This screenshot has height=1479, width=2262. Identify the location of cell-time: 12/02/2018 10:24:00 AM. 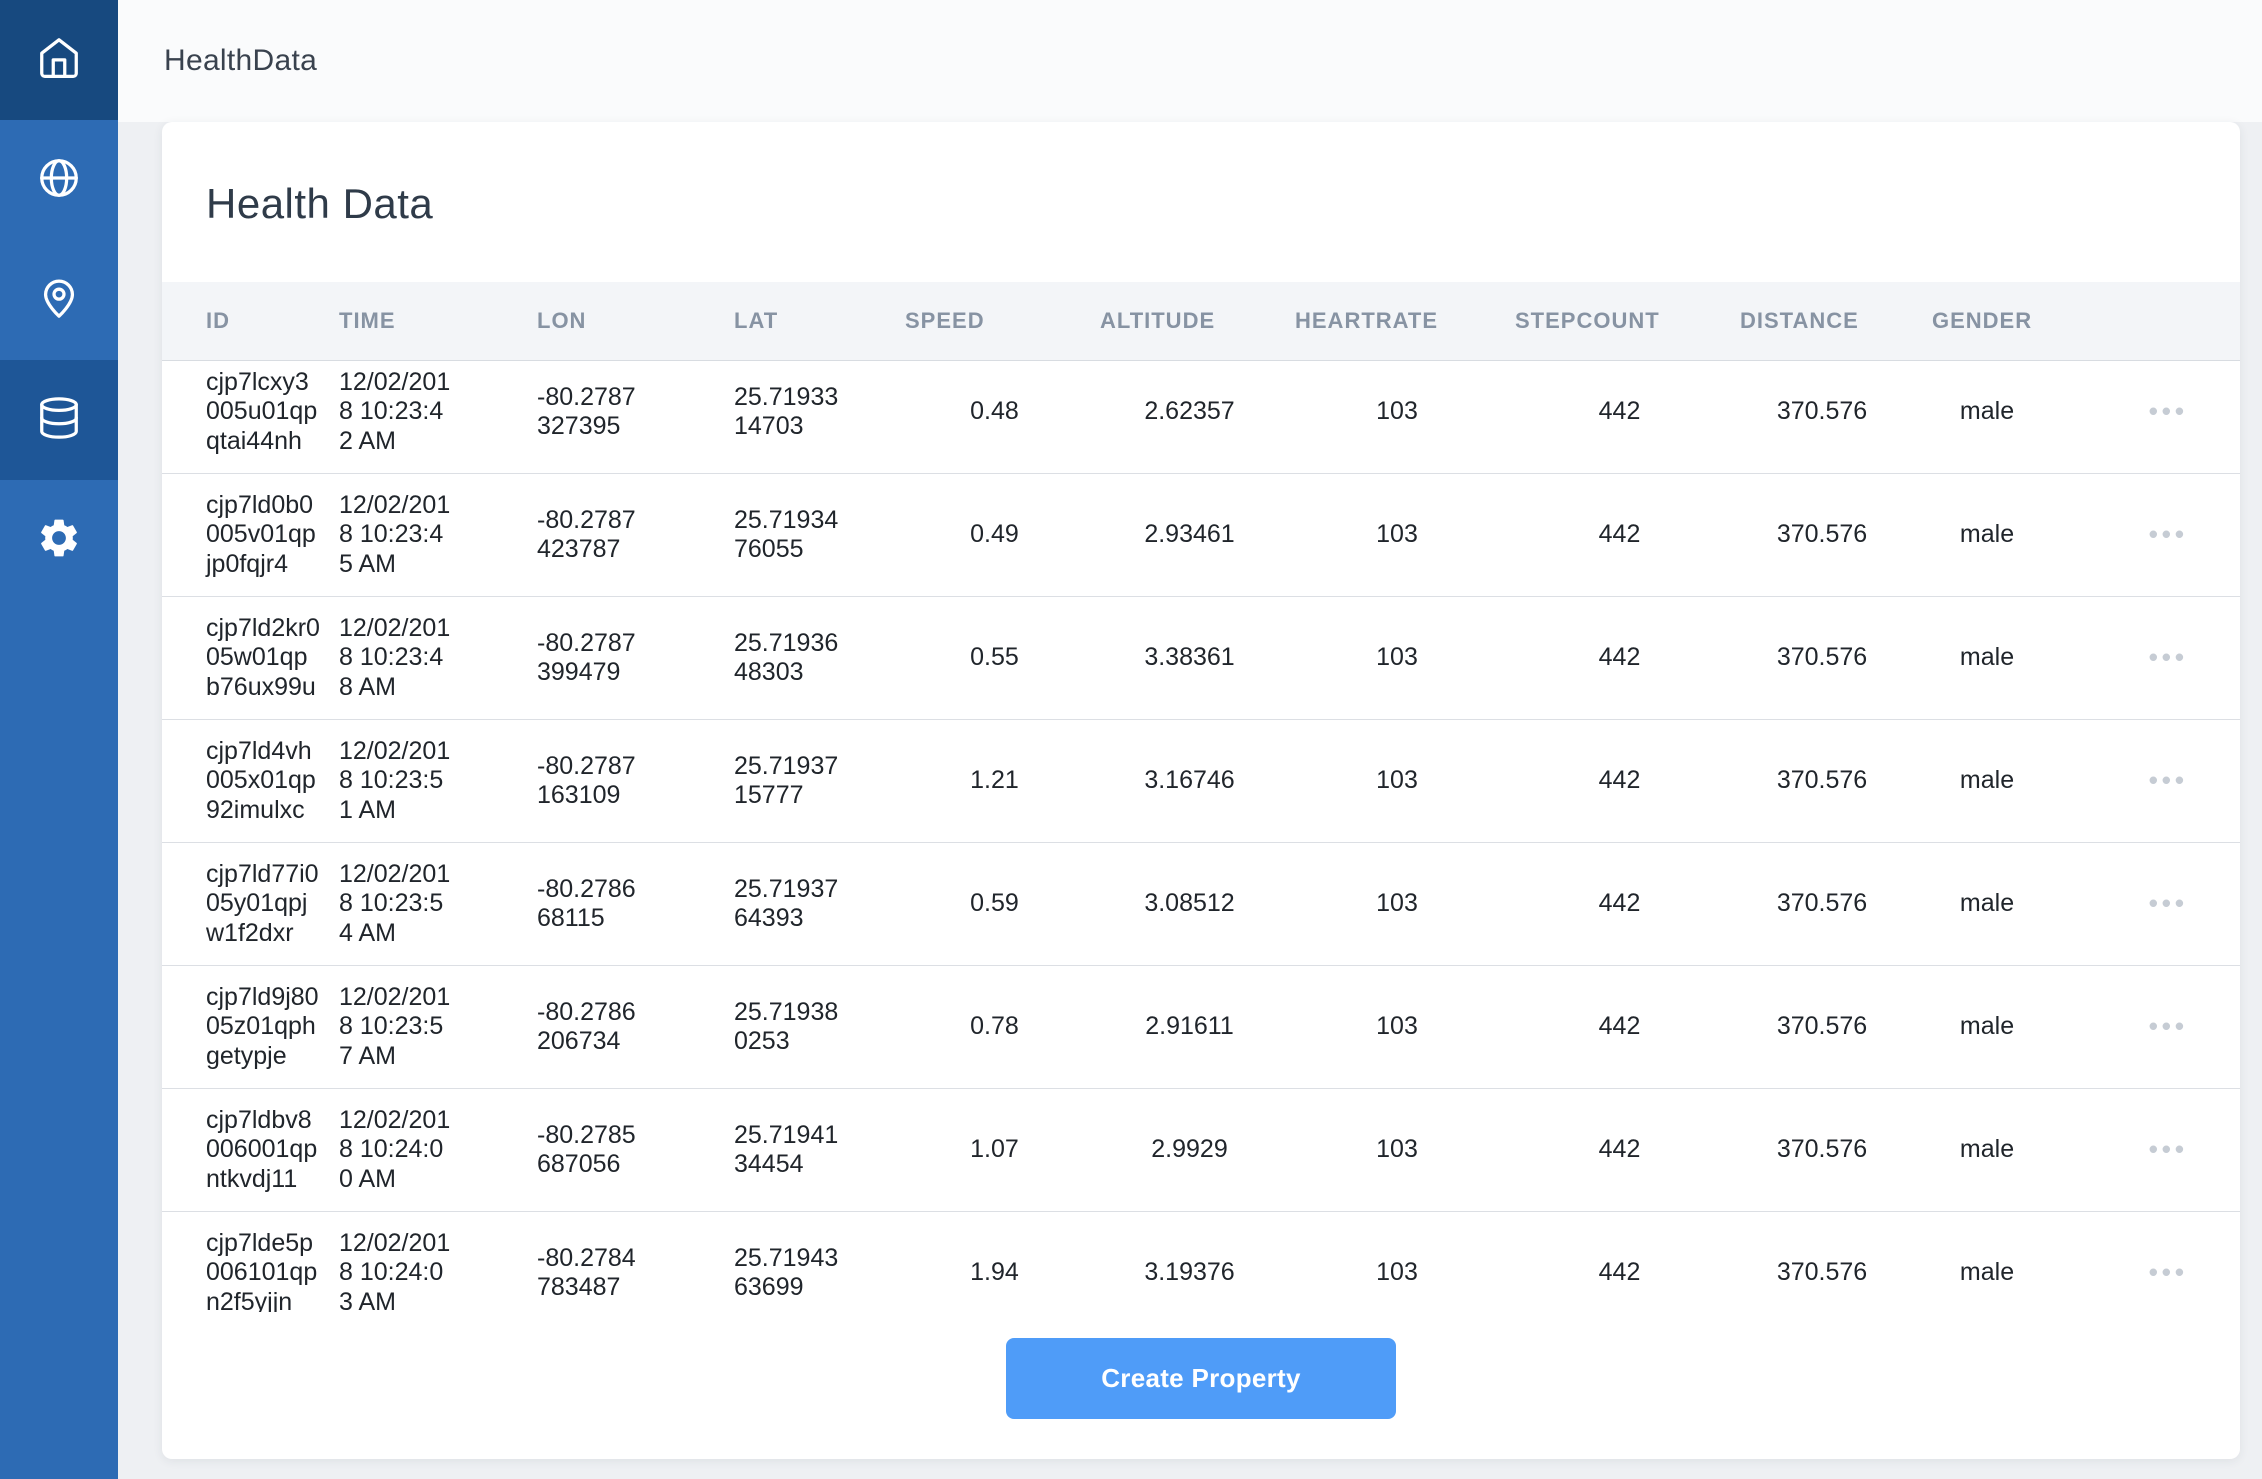
(422, 1150).